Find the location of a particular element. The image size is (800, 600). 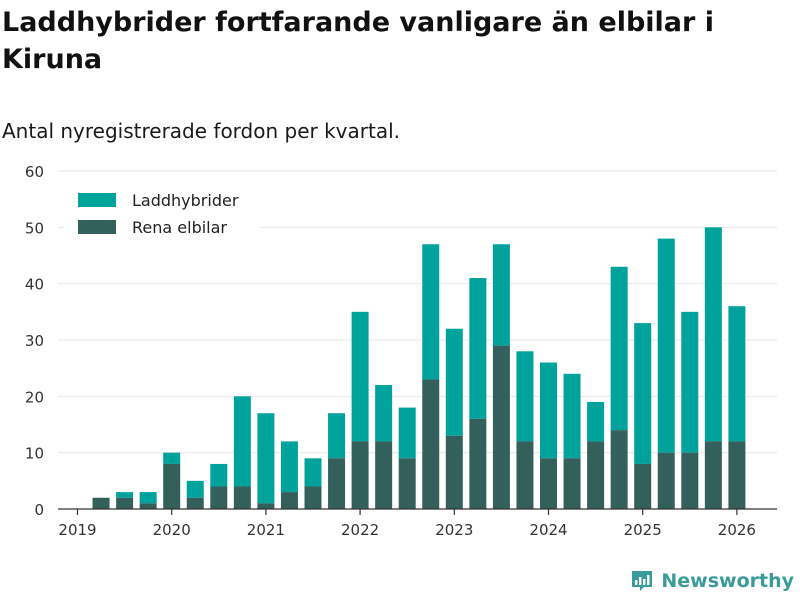

newsworthy-logo-icon is located at coordinates (642, 581).